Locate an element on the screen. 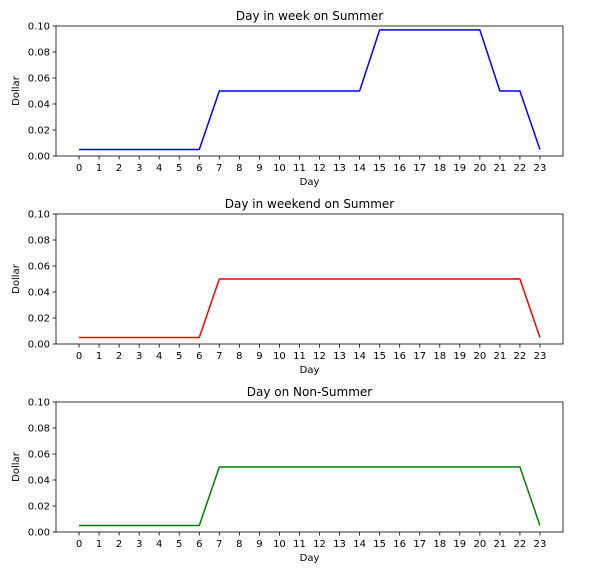 The image size is (601, 572). chart-title: Day on Non-Summer is located at coordinates (310, 392).